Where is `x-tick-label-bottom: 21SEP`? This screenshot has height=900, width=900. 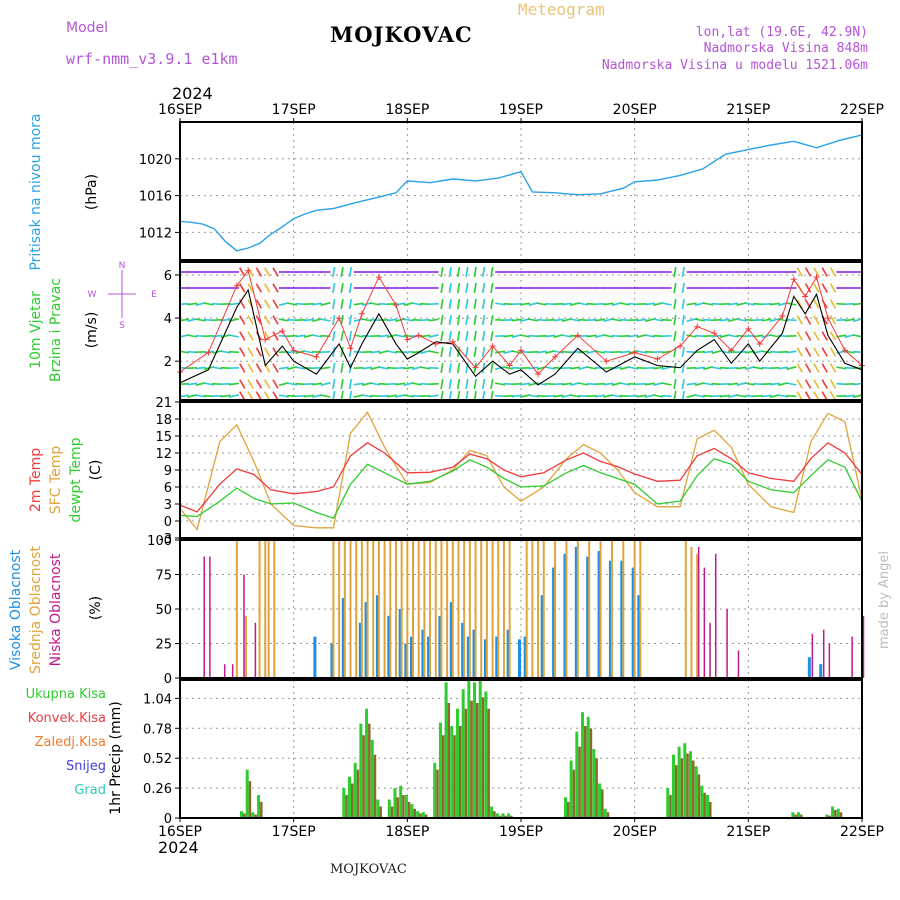
x-tick-label-bottom: 21SEP is located at coordinates (748, 832).